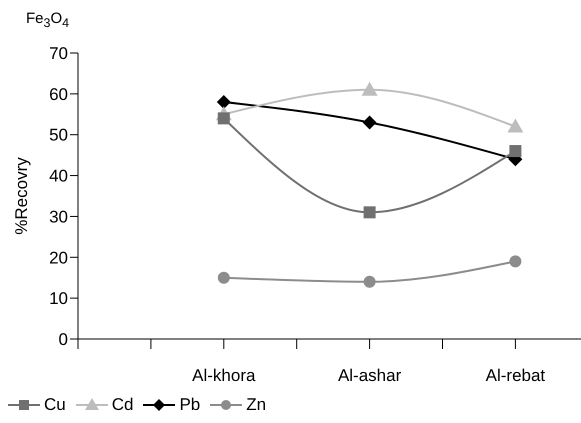  Describe the element at coordinates (58, 94) in the screenshot. I see `y-tick-label: 60` at that location.